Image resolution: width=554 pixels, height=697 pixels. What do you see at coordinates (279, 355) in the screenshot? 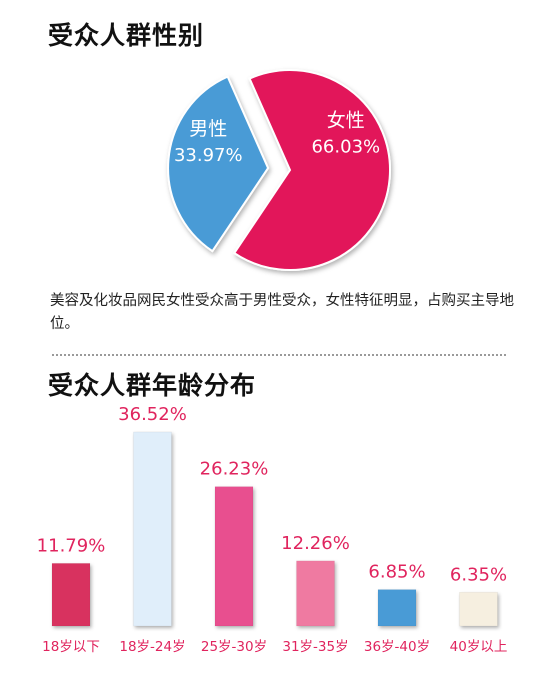
I see `section-divider` at bounding box center [279, 355].